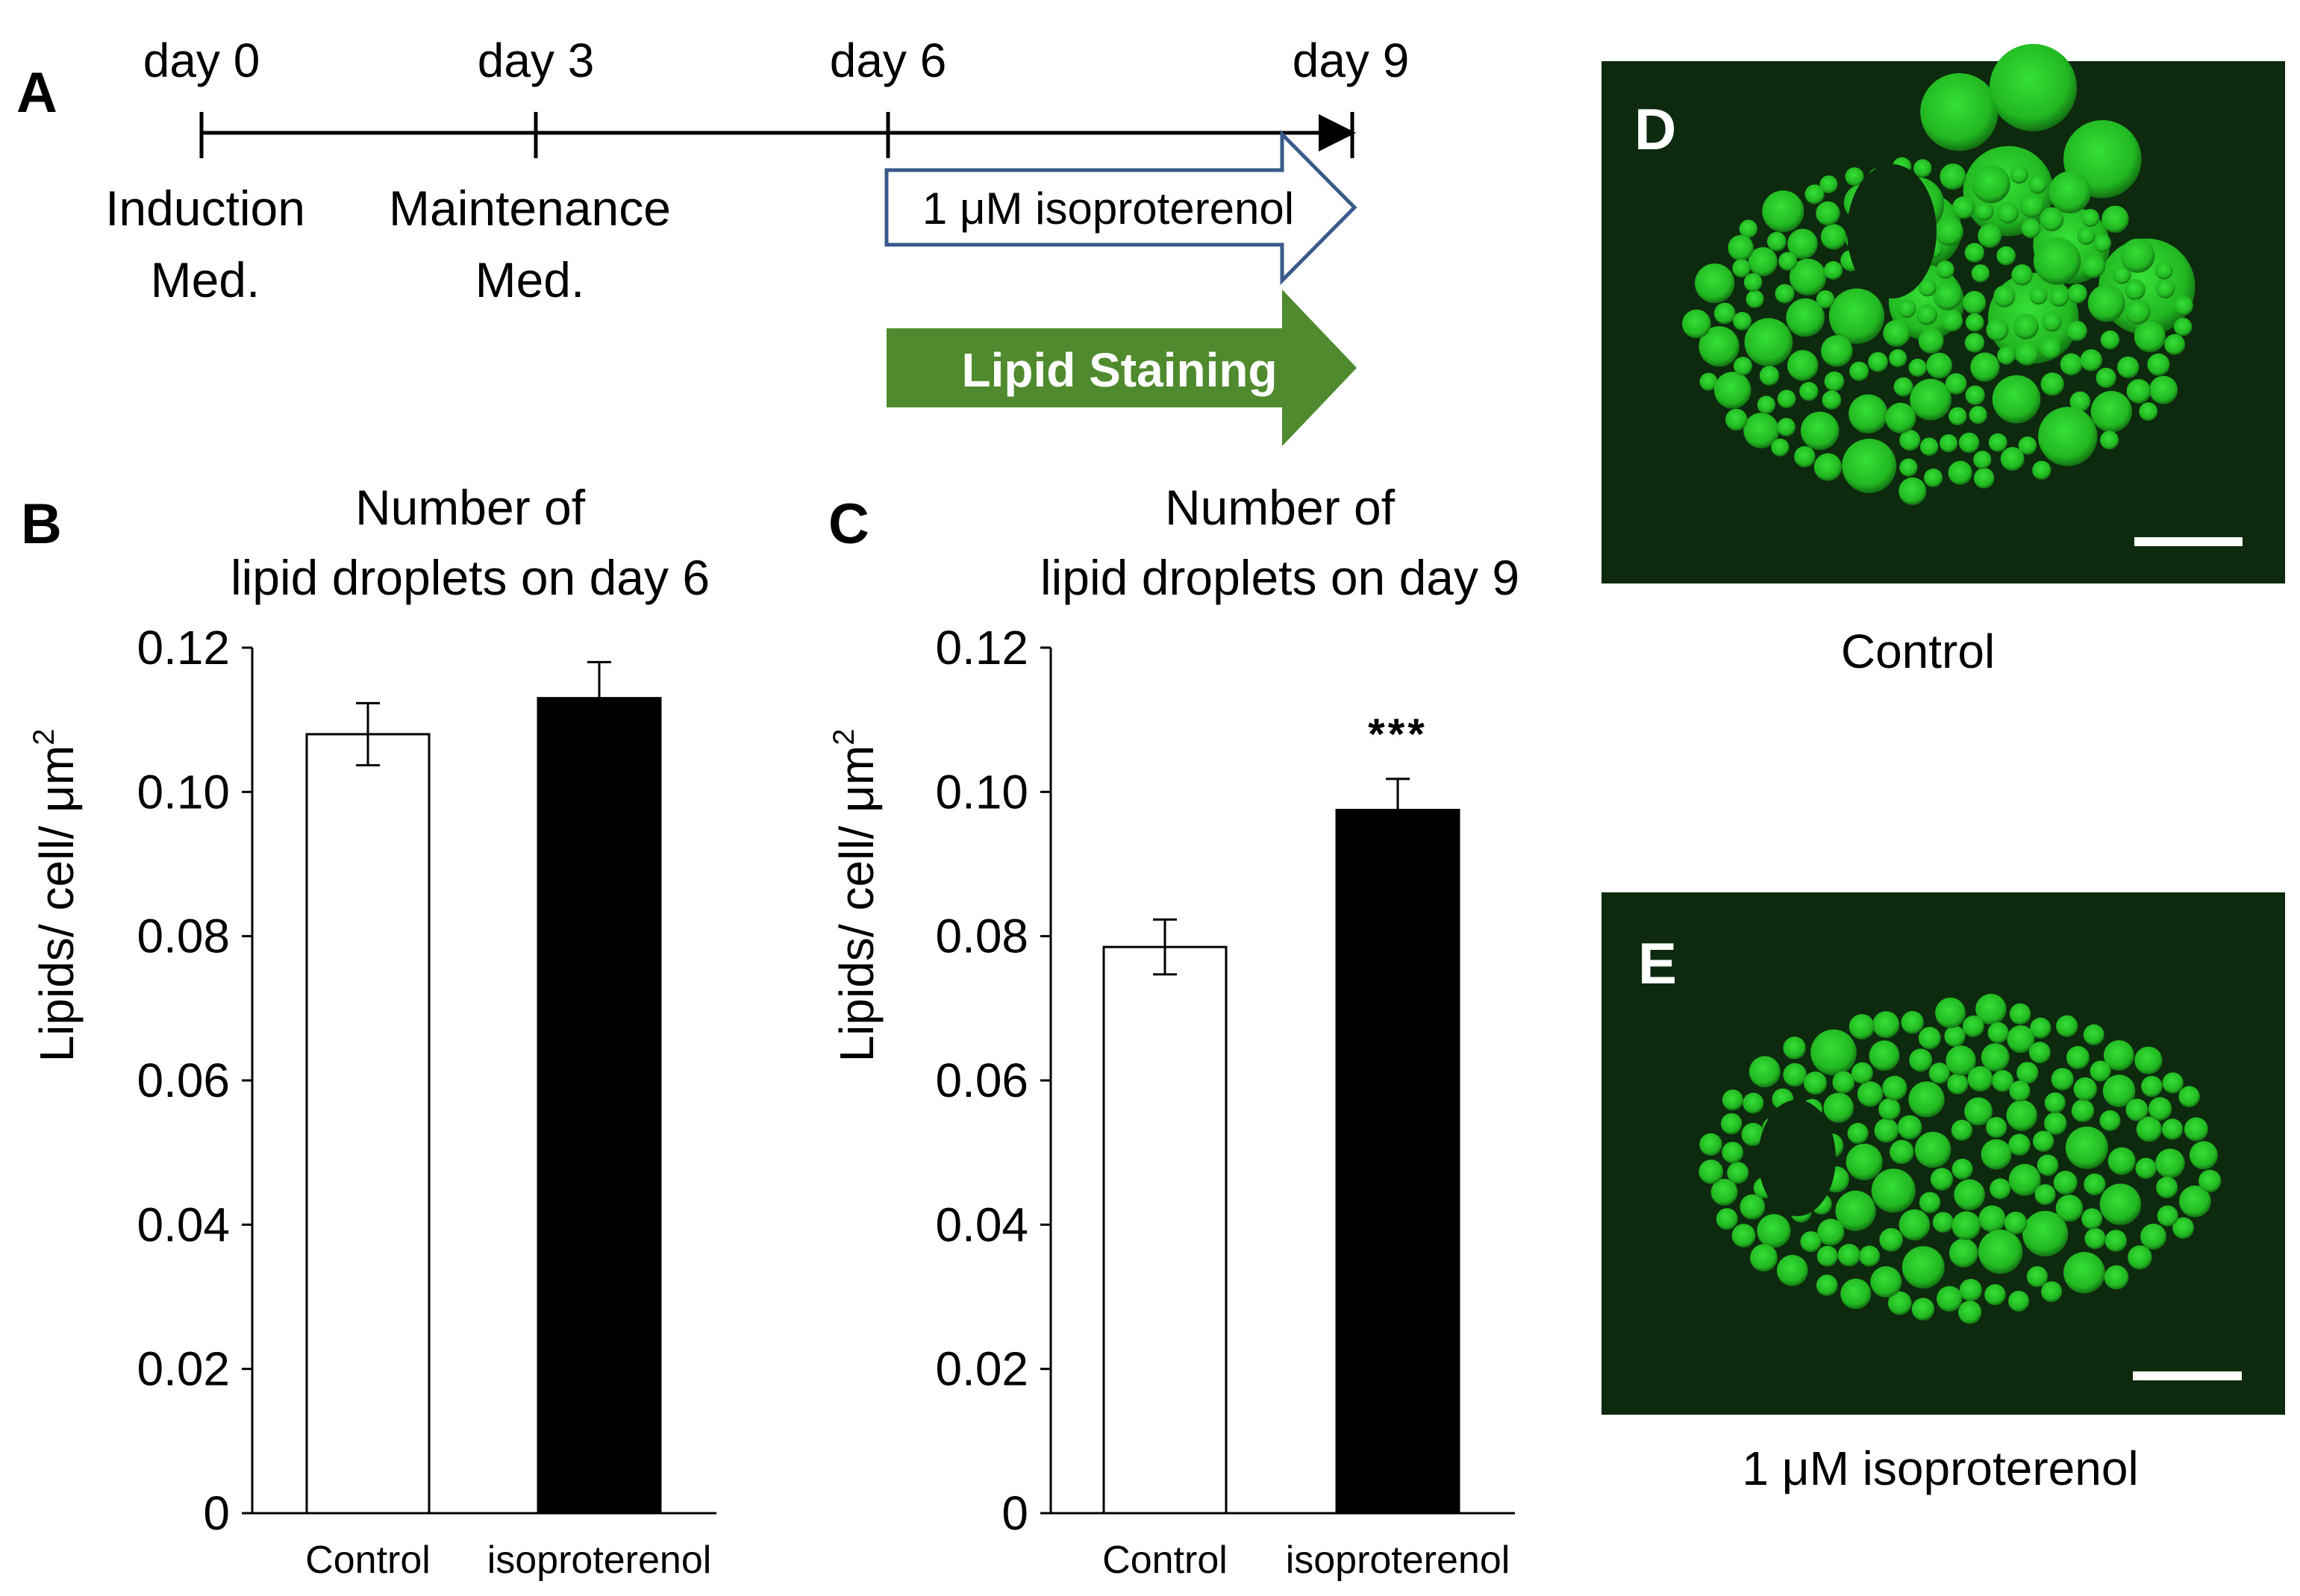 This screenshot has width=2300, height=1596. What do you see at coordinates (1165, 1230) in the screenshot?
I see `chart-day9-bar-control` at bounding box center [1165, 1230].